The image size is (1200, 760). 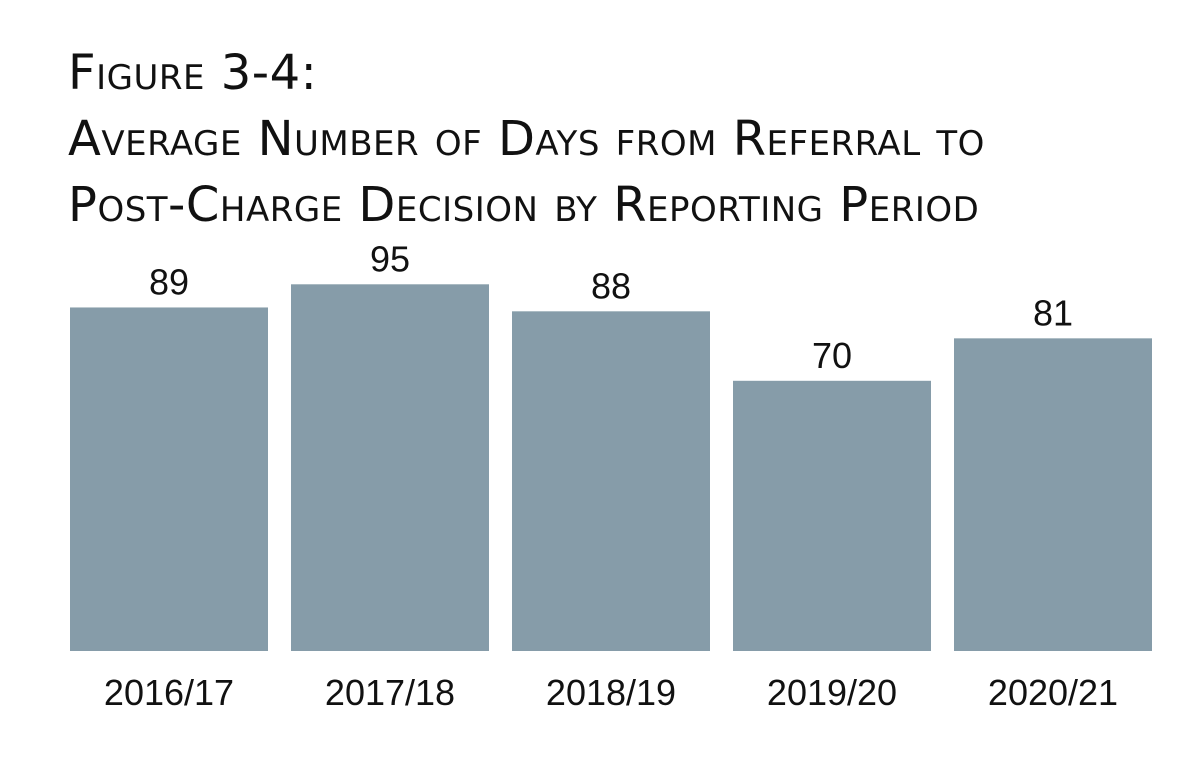 I want to click on figure-label: Figure 3-4:, so click(x=193, y=73).